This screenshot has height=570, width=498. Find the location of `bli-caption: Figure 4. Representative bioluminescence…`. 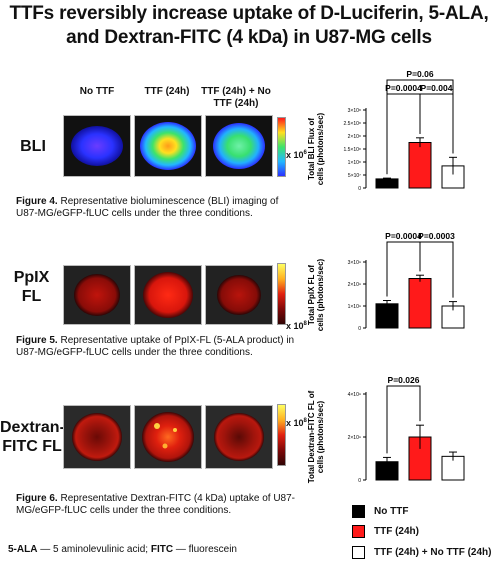

bli-caption: Figure 4. Representative bioluminescence… is located at coordinates (147, 207).